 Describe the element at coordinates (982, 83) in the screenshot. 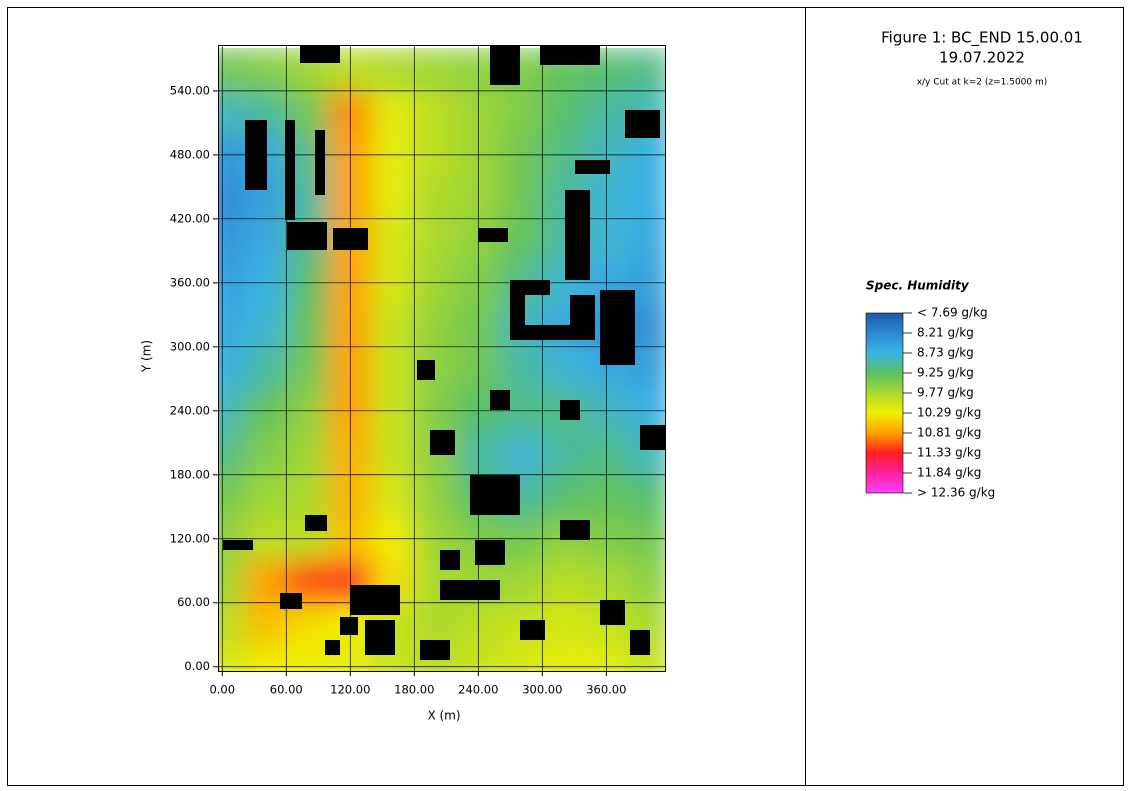

I see `annotation: x/y Cut at k=2 (z=1.5000 m)` at that location.